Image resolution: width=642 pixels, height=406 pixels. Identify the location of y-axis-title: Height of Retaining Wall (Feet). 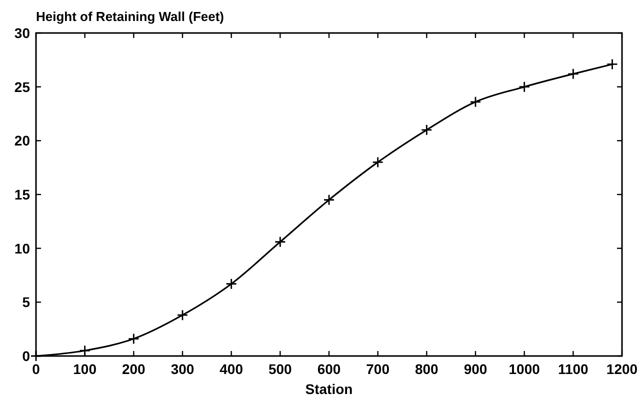
(130, 16).